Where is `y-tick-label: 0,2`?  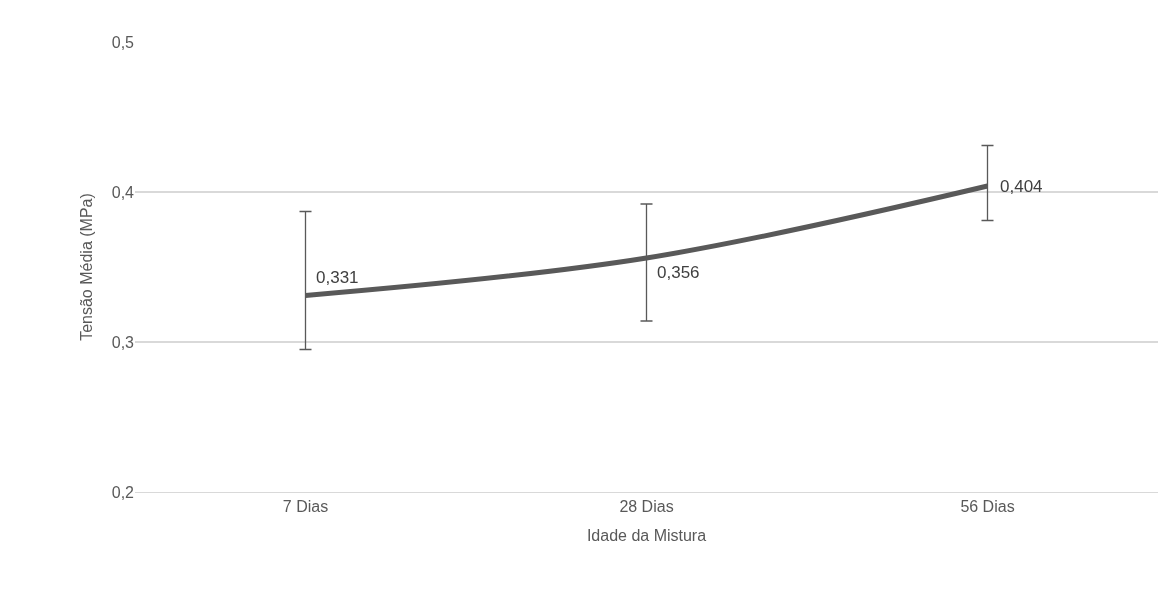 y-tick-label: 0,2 is located at coordinates (123, 492).